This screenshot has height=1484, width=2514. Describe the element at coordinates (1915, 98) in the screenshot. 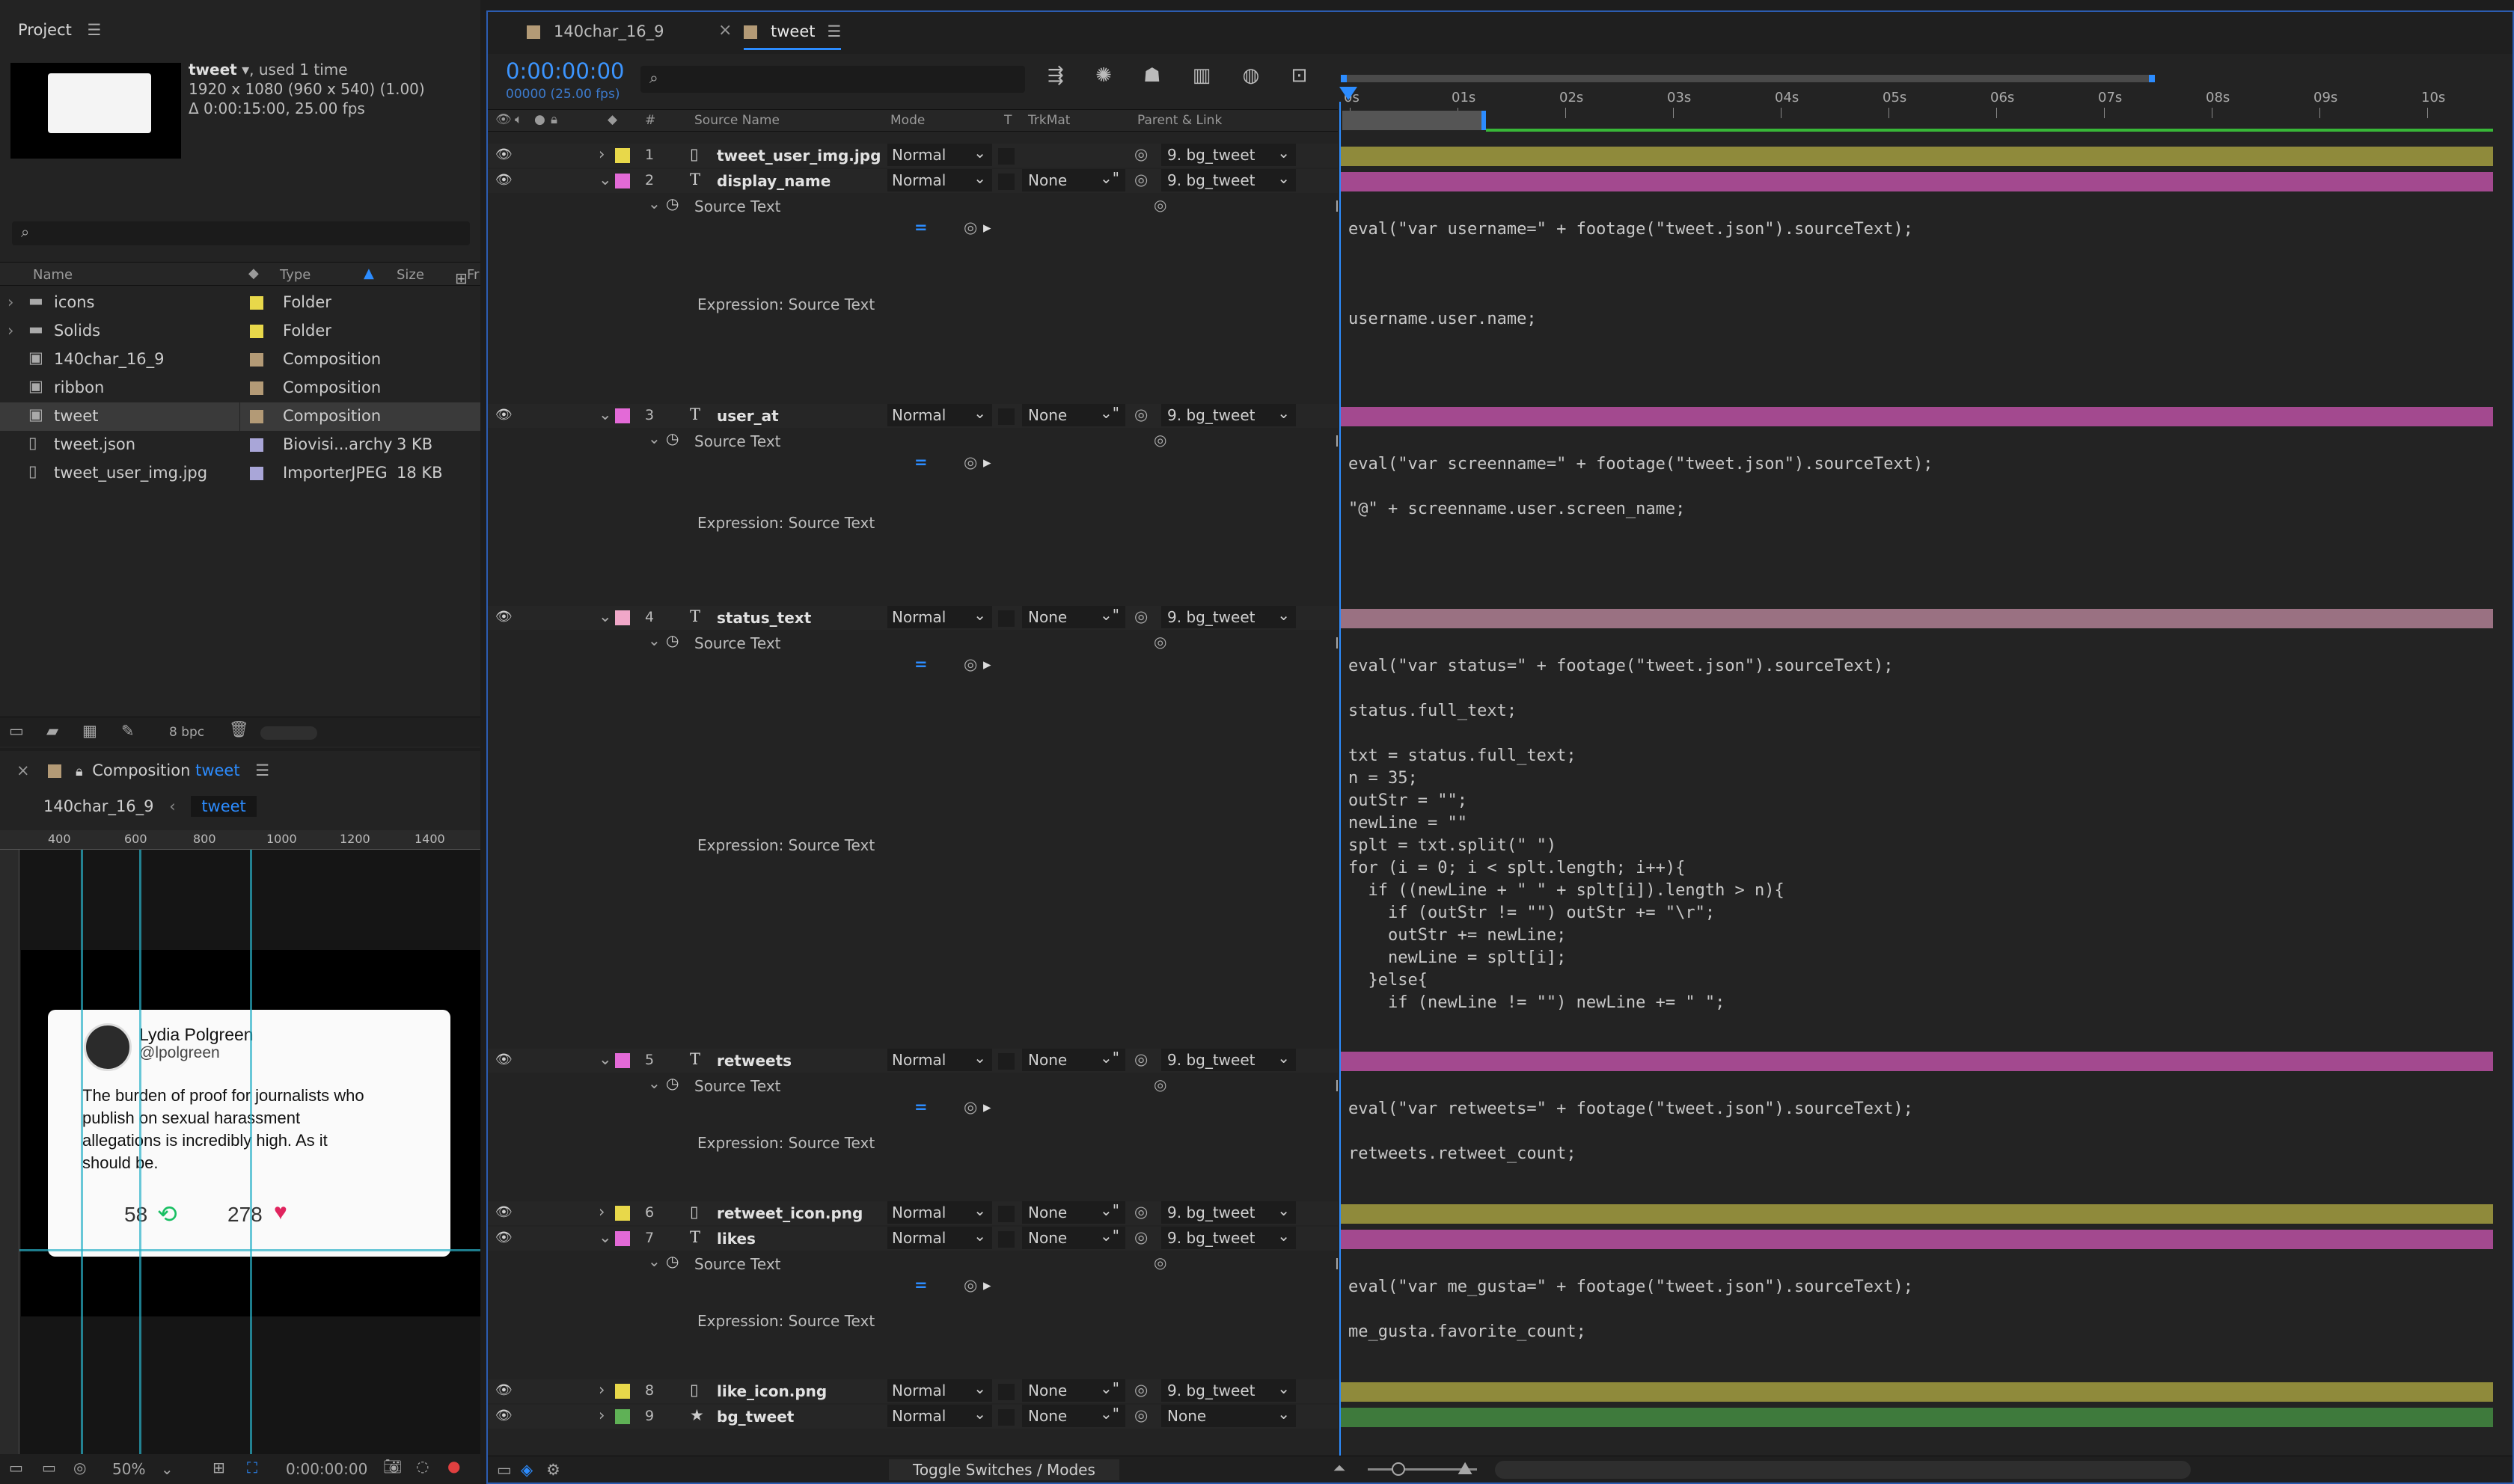

I see `time-ruler: 0s 01s 02s 03s 04s 05s 06s 07s 08s 09s 10s` at that location.